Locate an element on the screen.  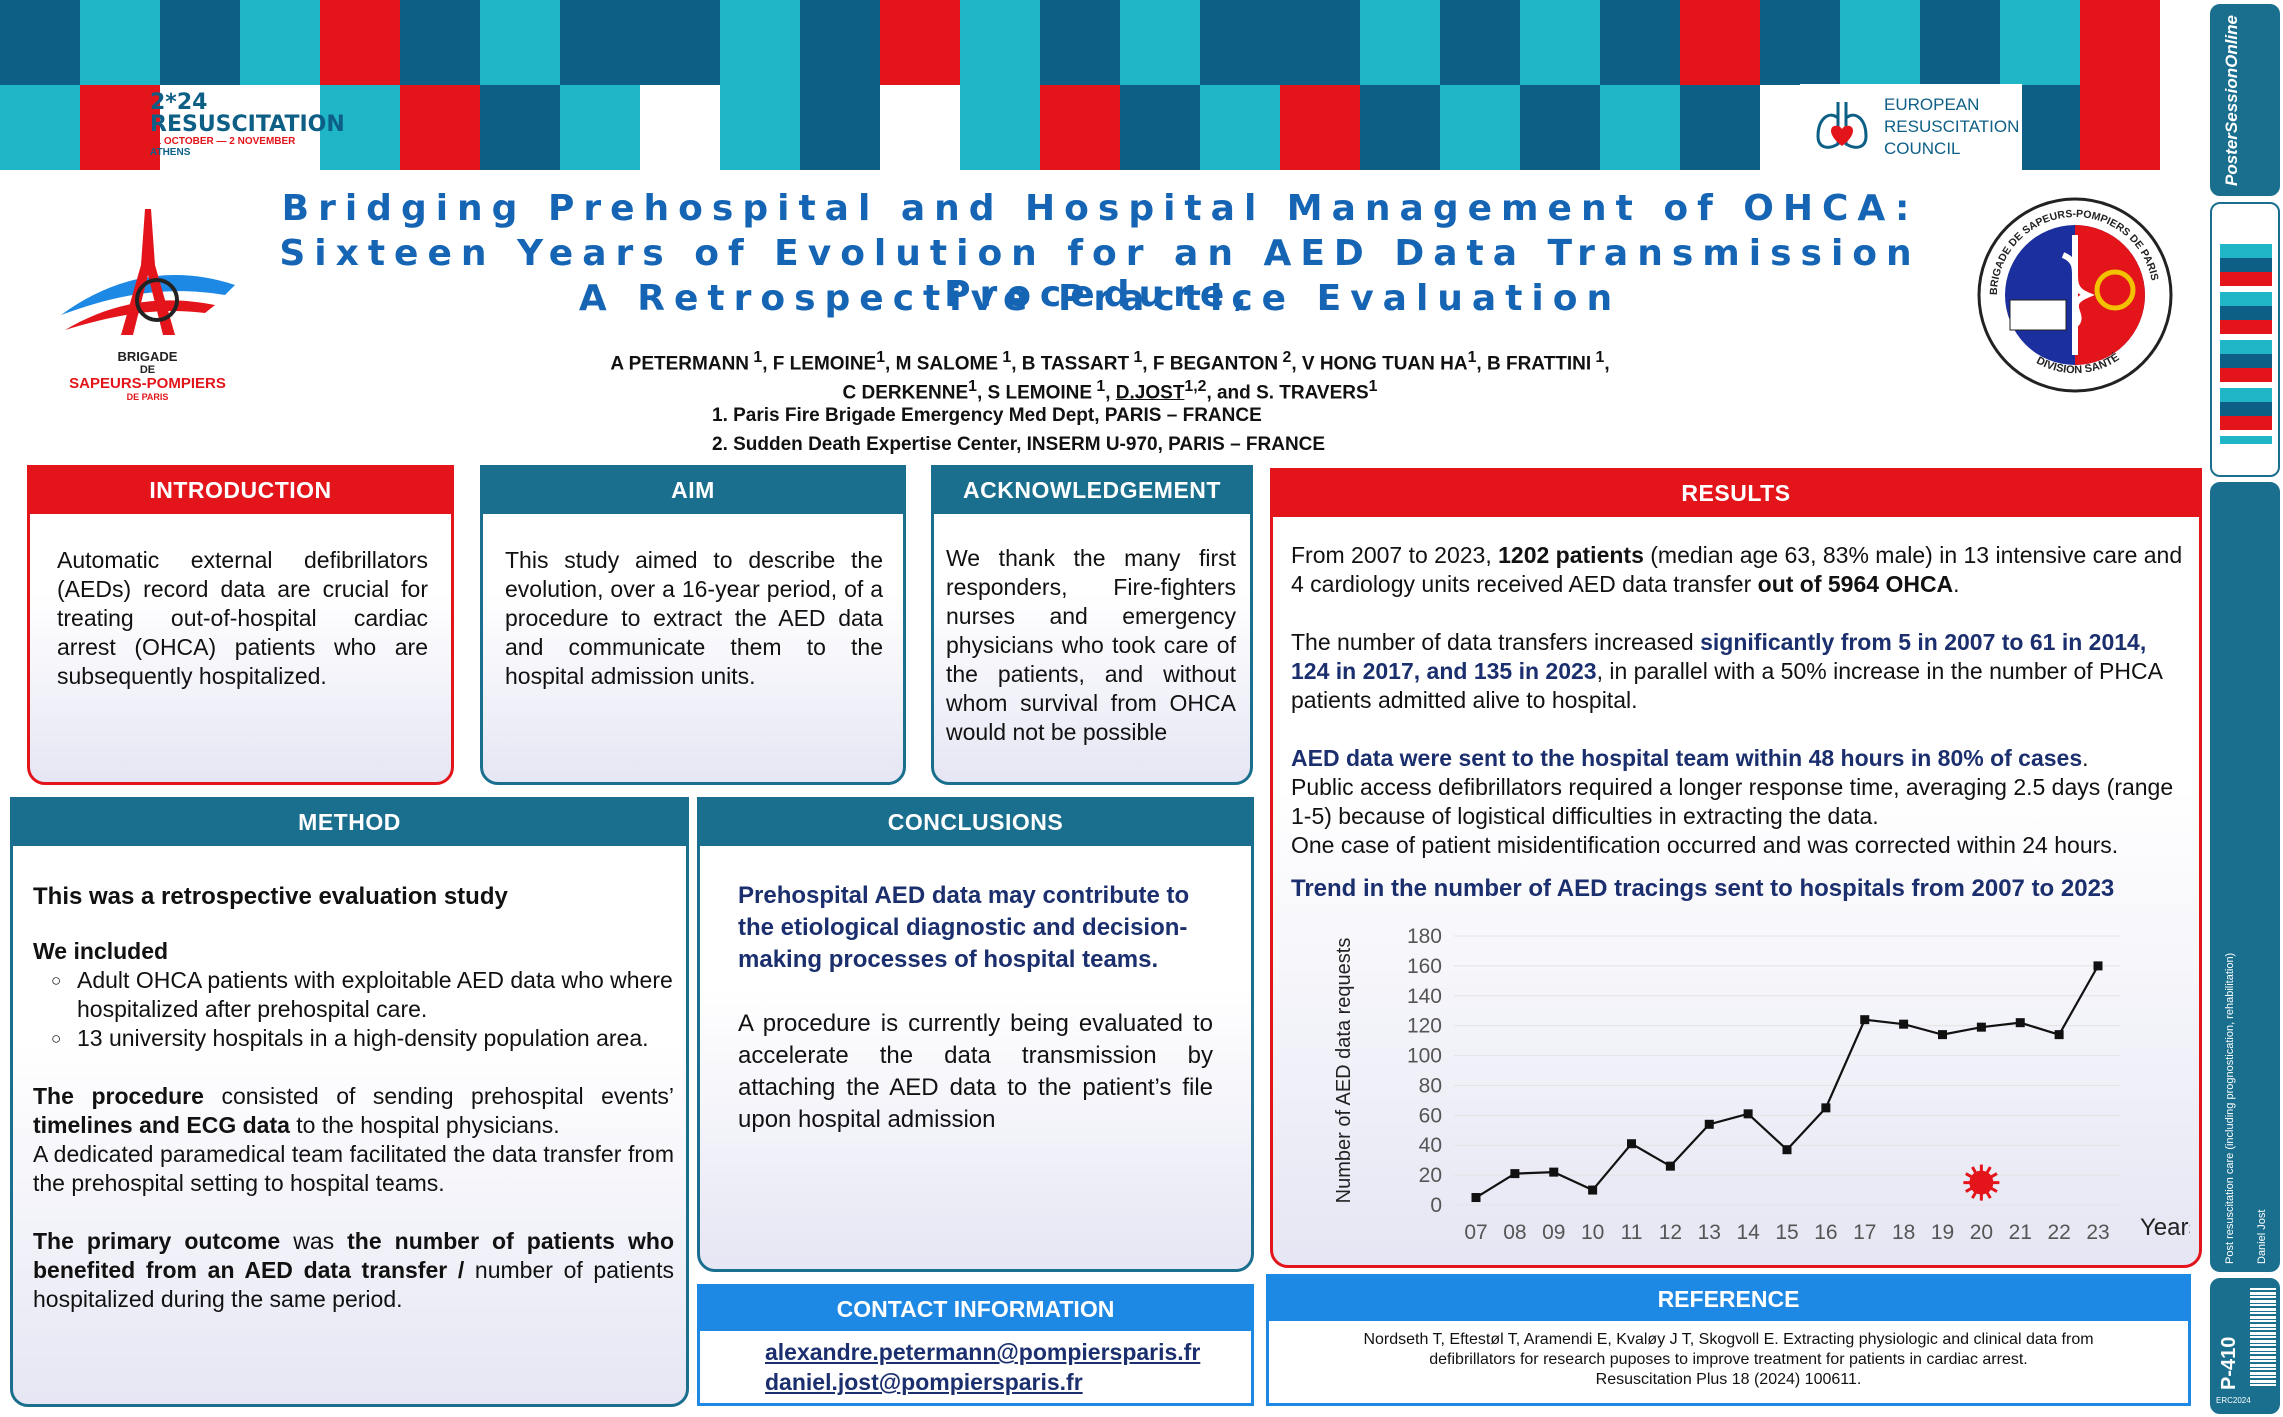
x-tick-label: 11 is located at coordinates (1632, 1232).